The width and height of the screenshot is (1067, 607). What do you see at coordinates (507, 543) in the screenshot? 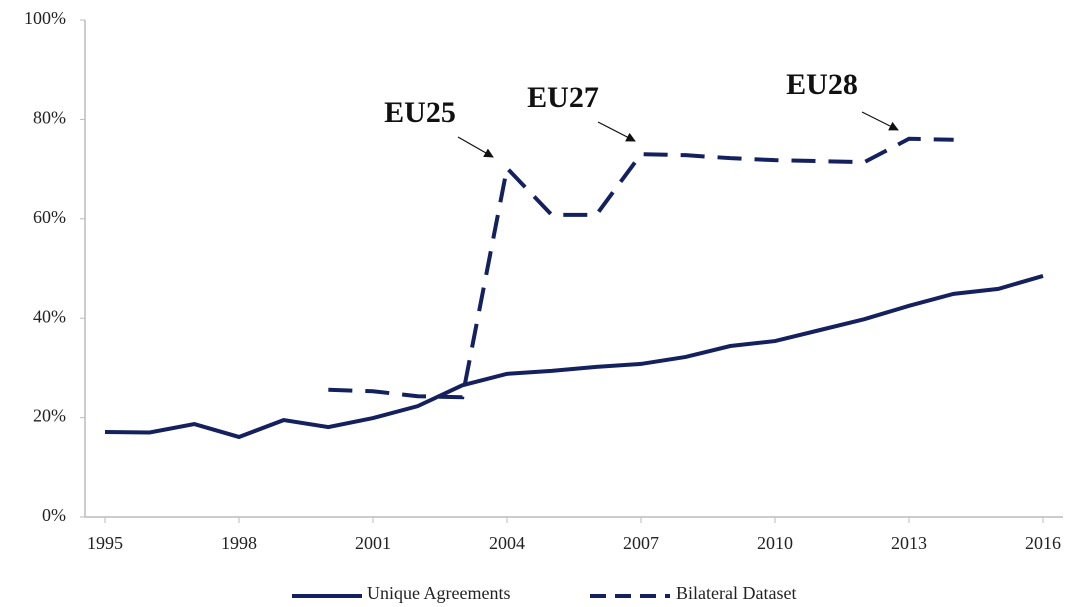
I see `x-tick-label: 2004` at bounding box center [507, 543].